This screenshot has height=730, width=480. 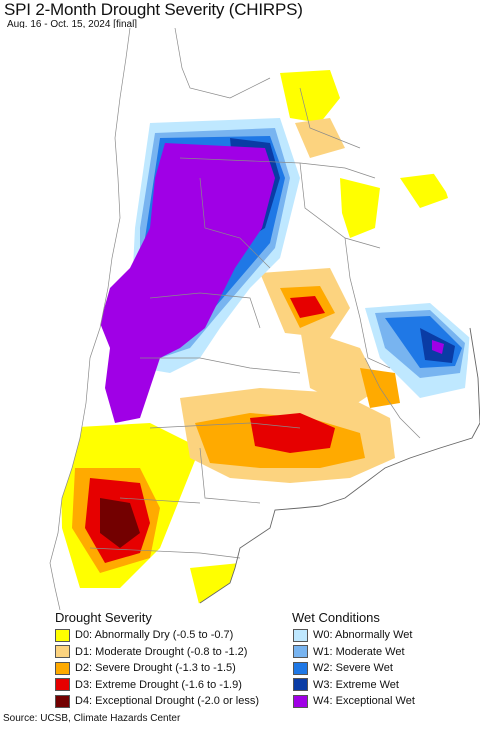 I want to click on legend-item-d4: D4: Exceptional Drought (-2.0 or less), so click(x=157, y=701).